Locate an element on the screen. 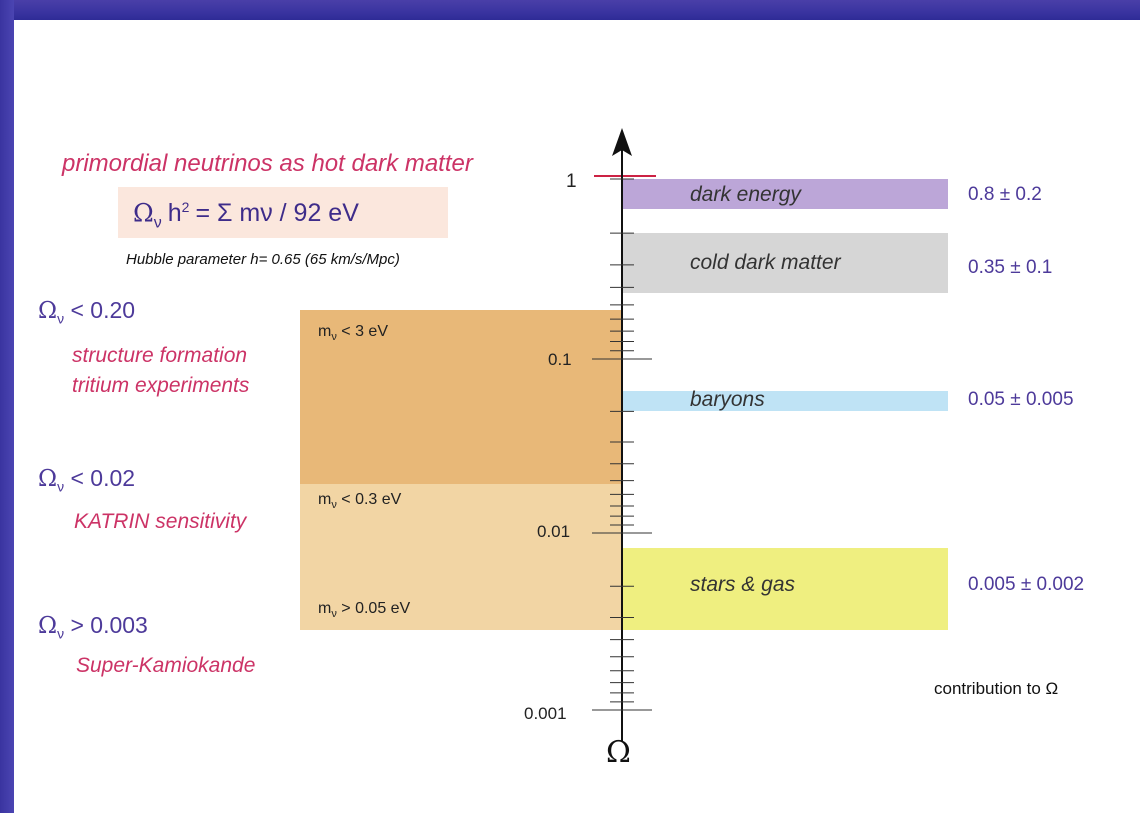 The image size is (1140, 813). omega-axis-arrow is located at coordinates (622, 142).